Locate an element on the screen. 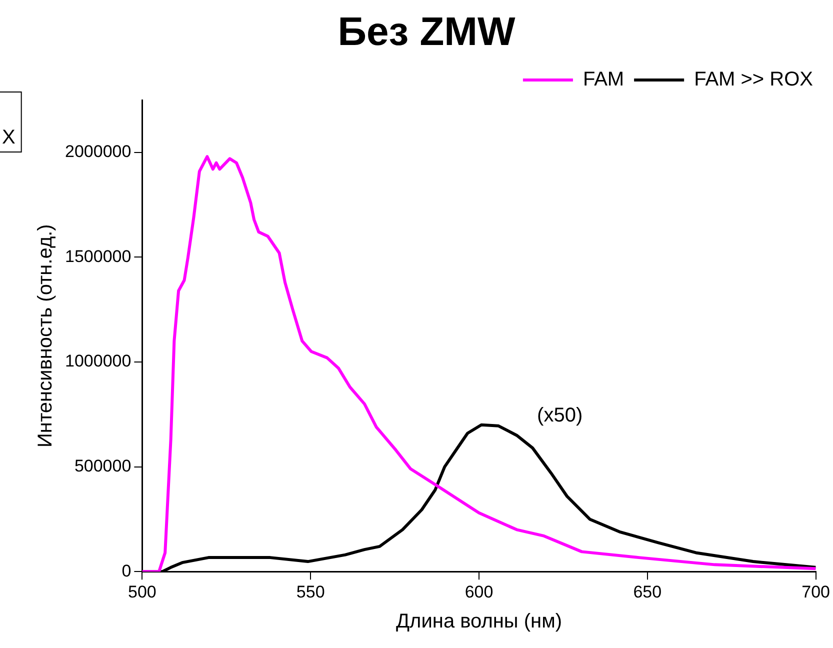 This screenshot has width=833, height=648. text: X is located at coordinates (9, 137).